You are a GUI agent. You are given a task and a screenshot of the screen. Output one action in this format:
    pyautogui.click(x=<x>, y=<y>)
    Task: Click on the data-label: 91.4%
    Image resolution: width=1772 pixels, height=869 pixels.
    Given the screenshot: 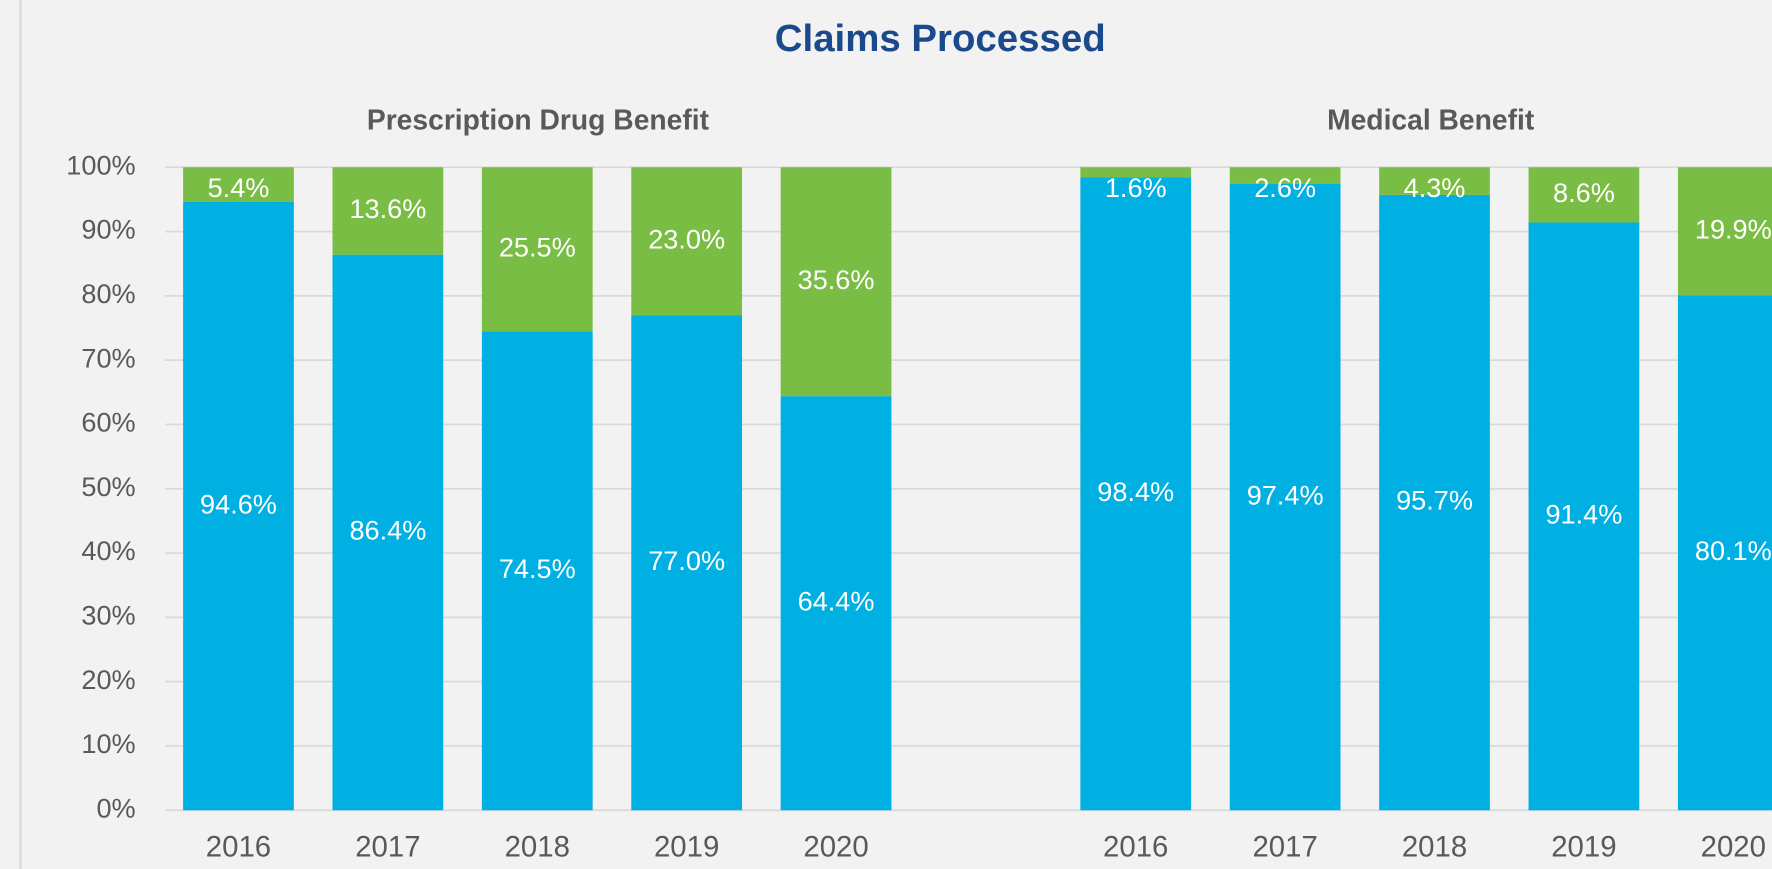 What is the action you would take?
    pyautogui.click(x=1583, y=514)
    